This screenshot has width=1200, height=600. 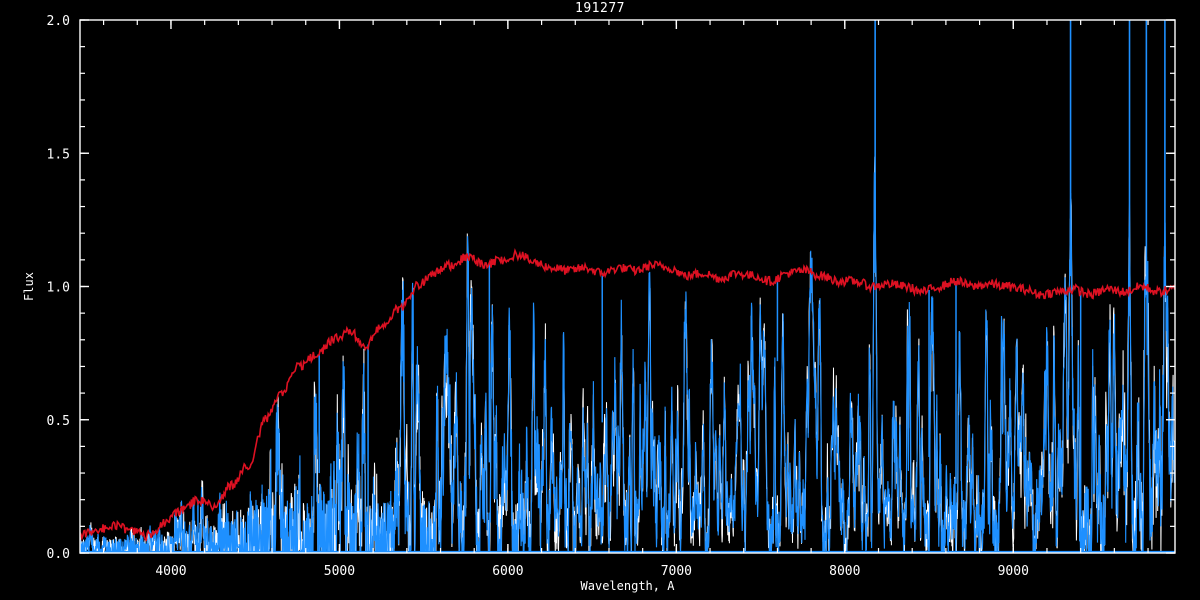 I want to click on x-tick-label: 4000, so click(x=170, y=571).